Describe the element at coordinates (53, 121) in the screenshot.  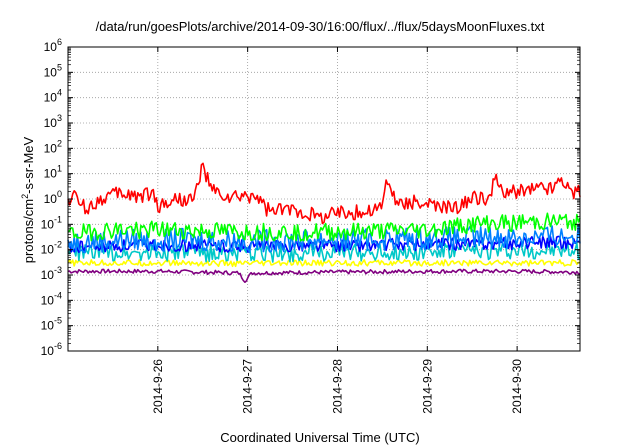
I see `y-tick-label: 10³` at that location.